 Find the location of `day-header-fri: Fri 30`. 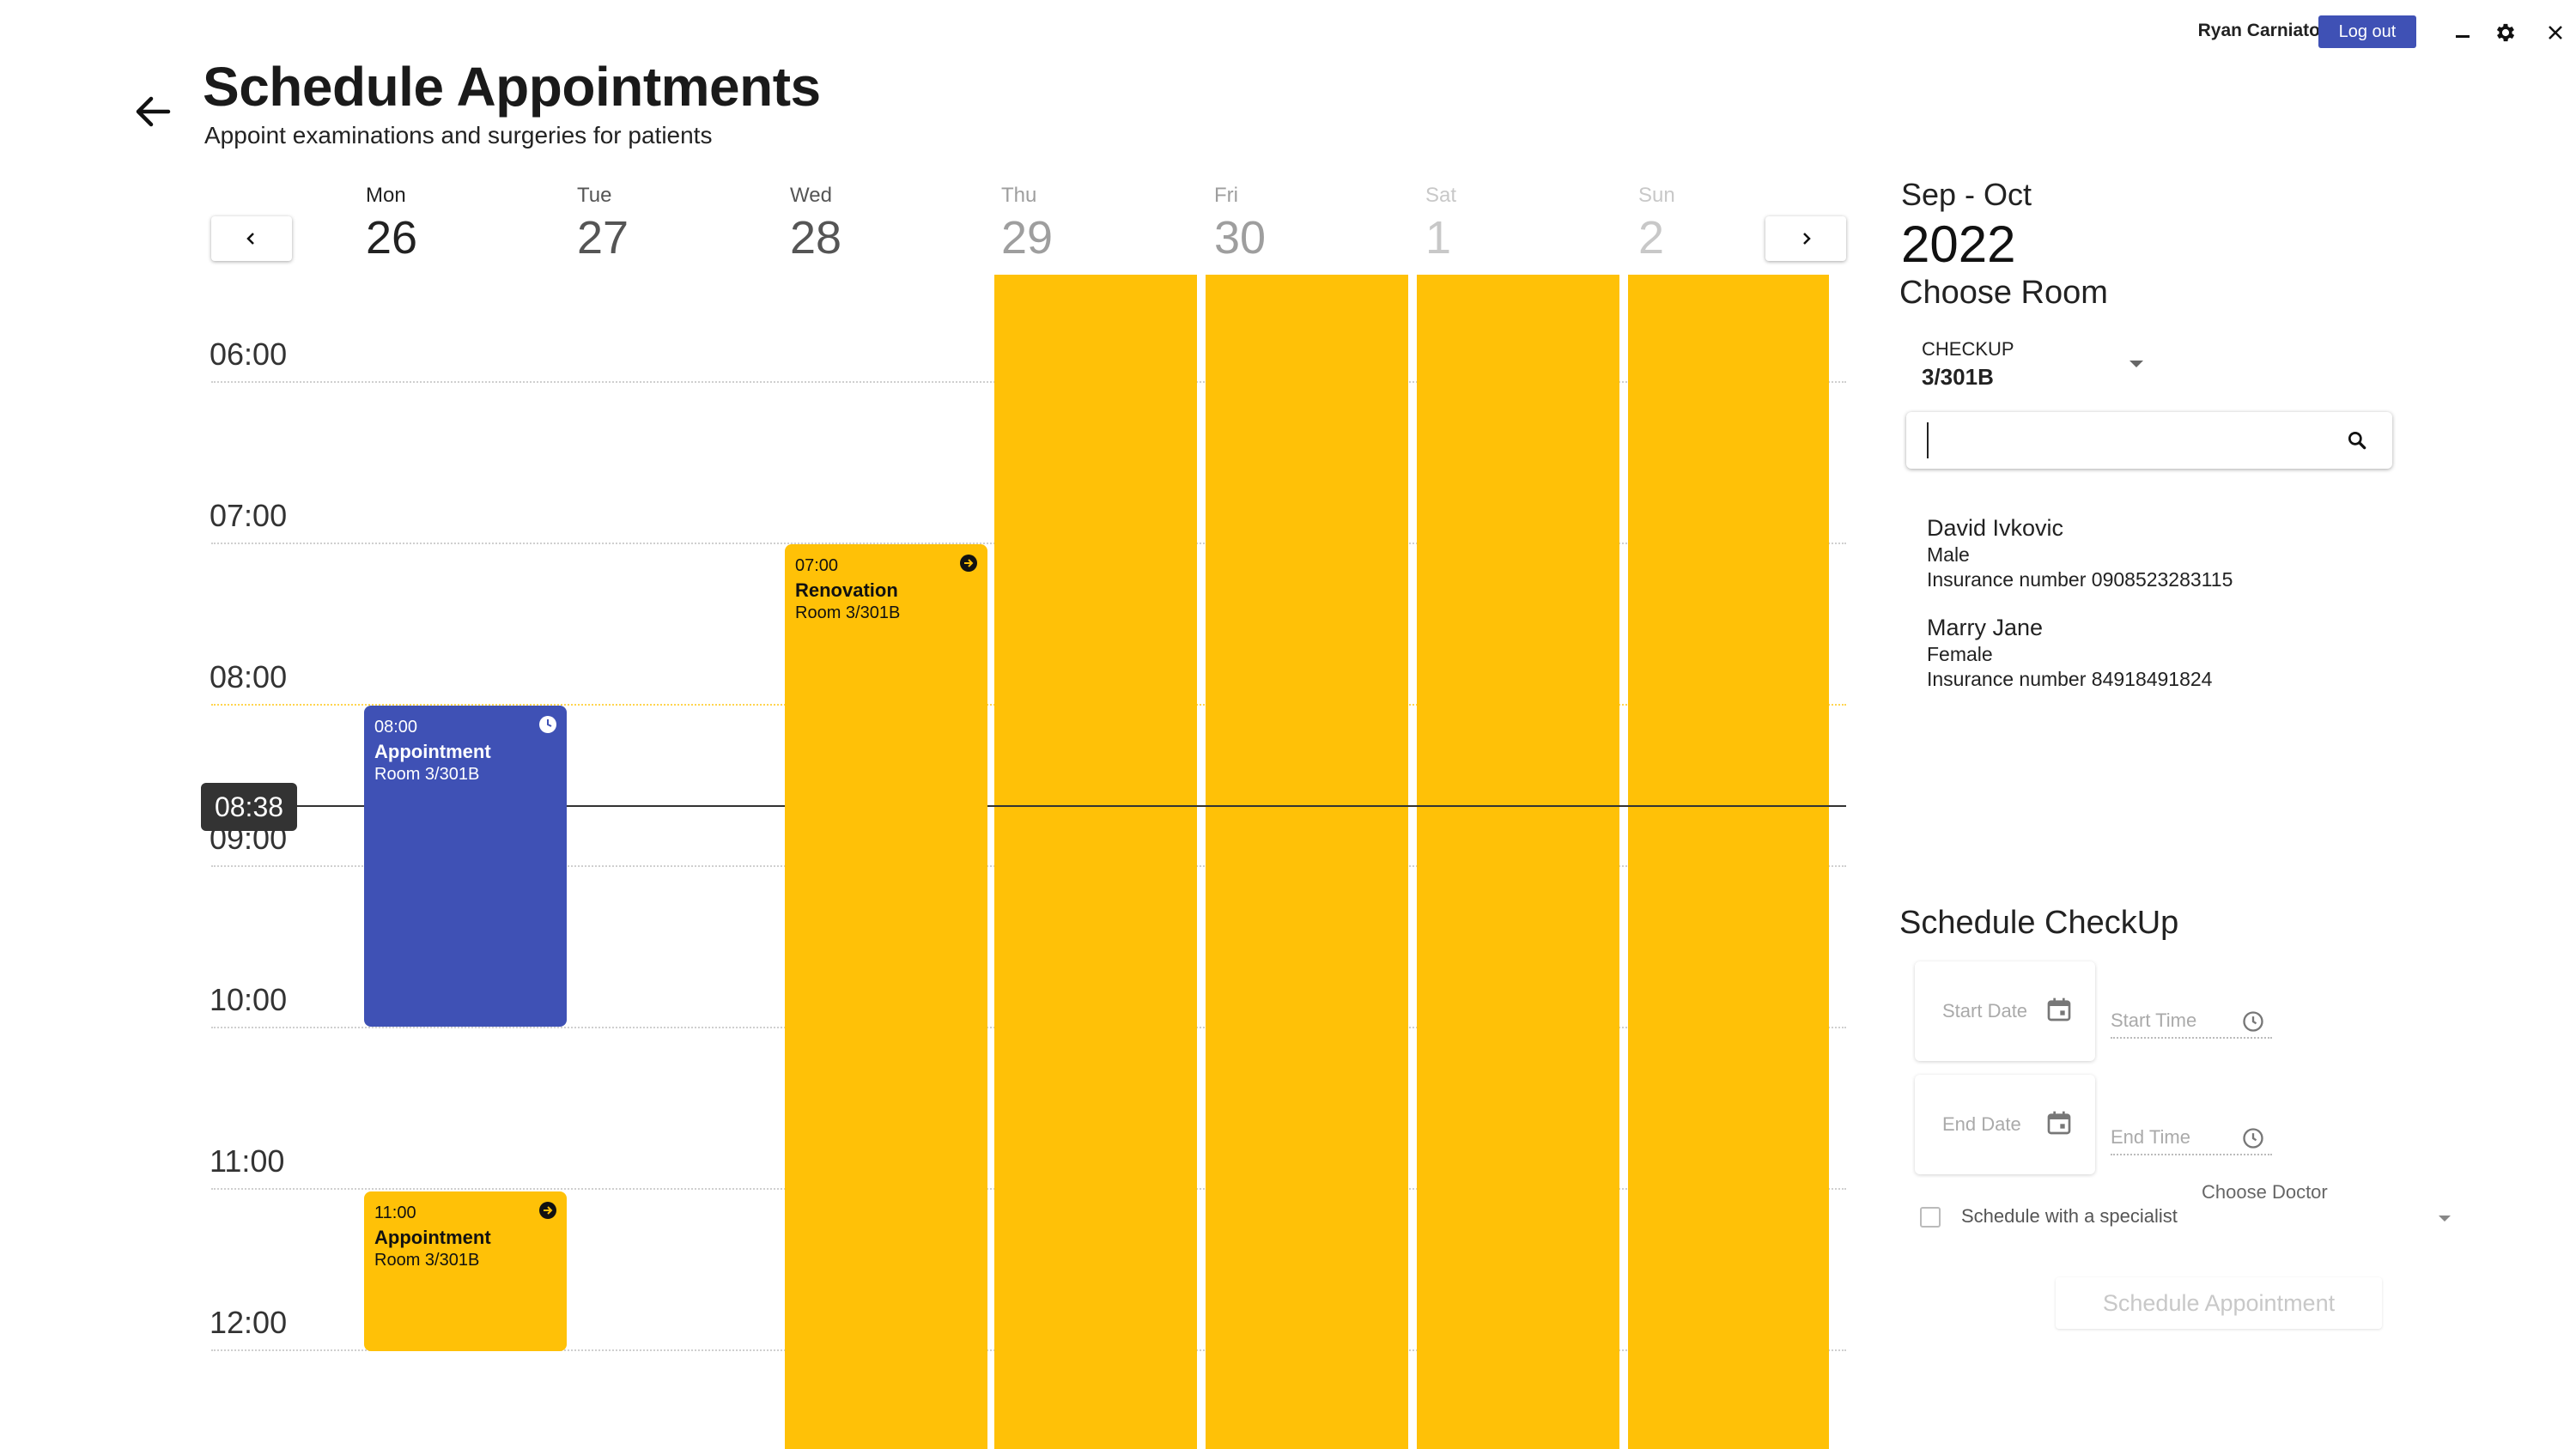

day-header-fri: Fri 30 is located at coordinates (1283, 224).